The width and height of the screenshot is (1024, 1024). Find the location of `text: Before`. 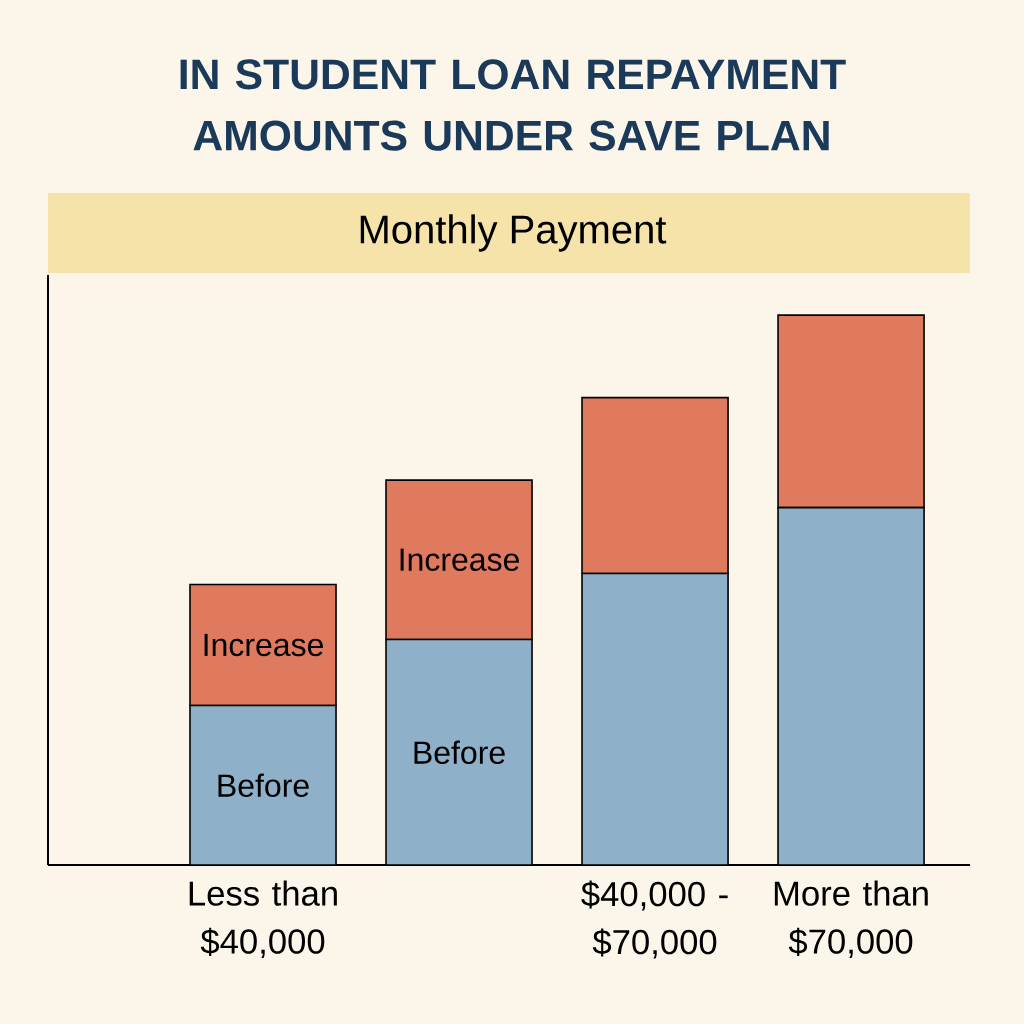

text: Before is located at coordinates (459, 752).